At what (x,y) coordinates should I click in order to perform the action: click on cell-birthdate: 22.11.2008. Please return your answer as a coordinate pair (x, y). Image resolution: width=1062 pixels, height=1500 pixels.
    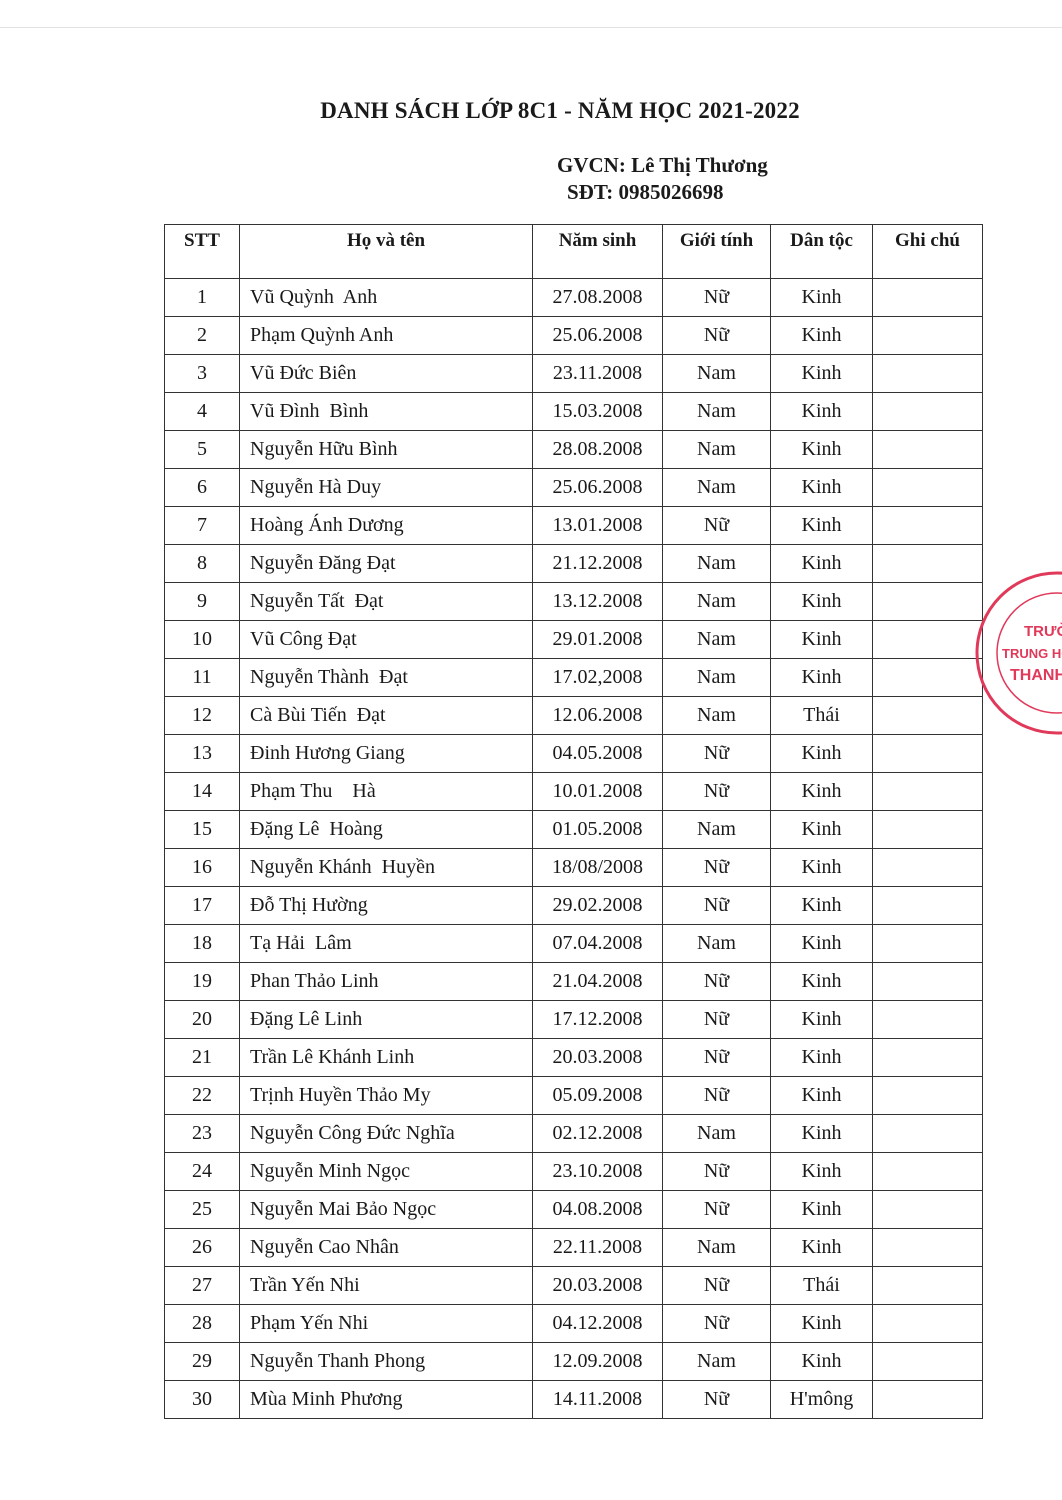
    Looking at the image, I should click on (597, 1247).